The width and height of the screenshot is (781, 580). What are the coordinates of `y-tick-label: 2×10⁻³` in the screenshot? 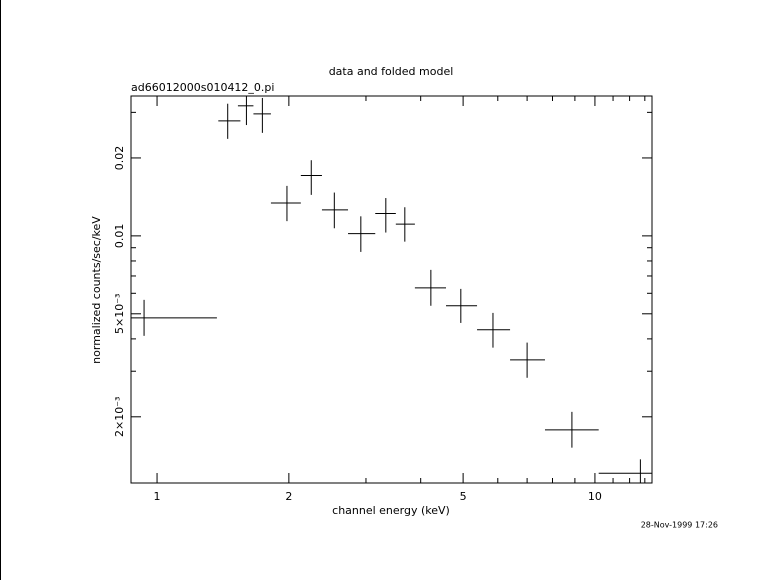 It's located at (119, 417).